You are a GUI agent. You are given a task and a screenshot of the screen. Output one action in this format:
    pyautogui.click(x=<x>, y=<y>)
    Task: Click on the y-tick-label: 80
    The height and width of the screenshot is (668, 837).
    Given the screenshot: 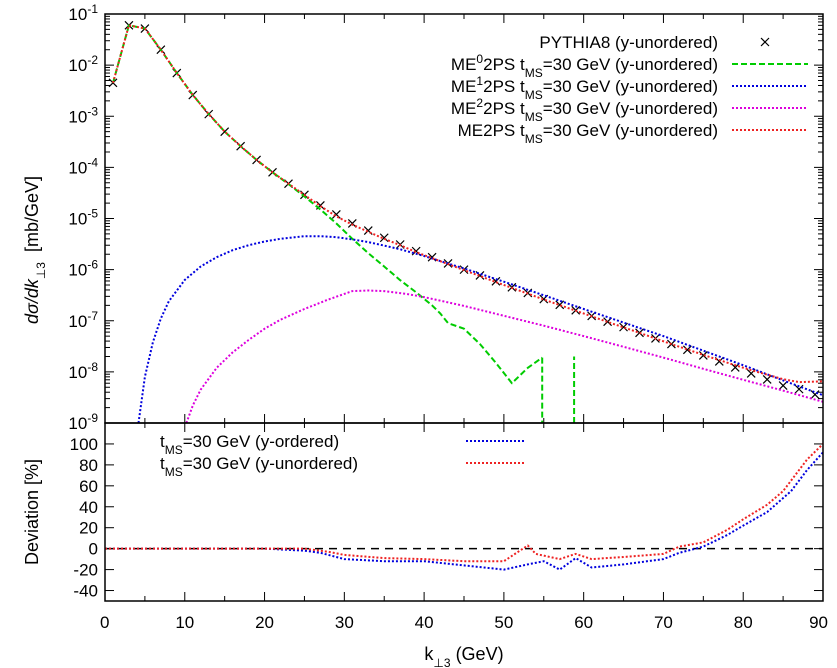 What is the action you would take?
    pyautogui.click(x=88, y=465)
    